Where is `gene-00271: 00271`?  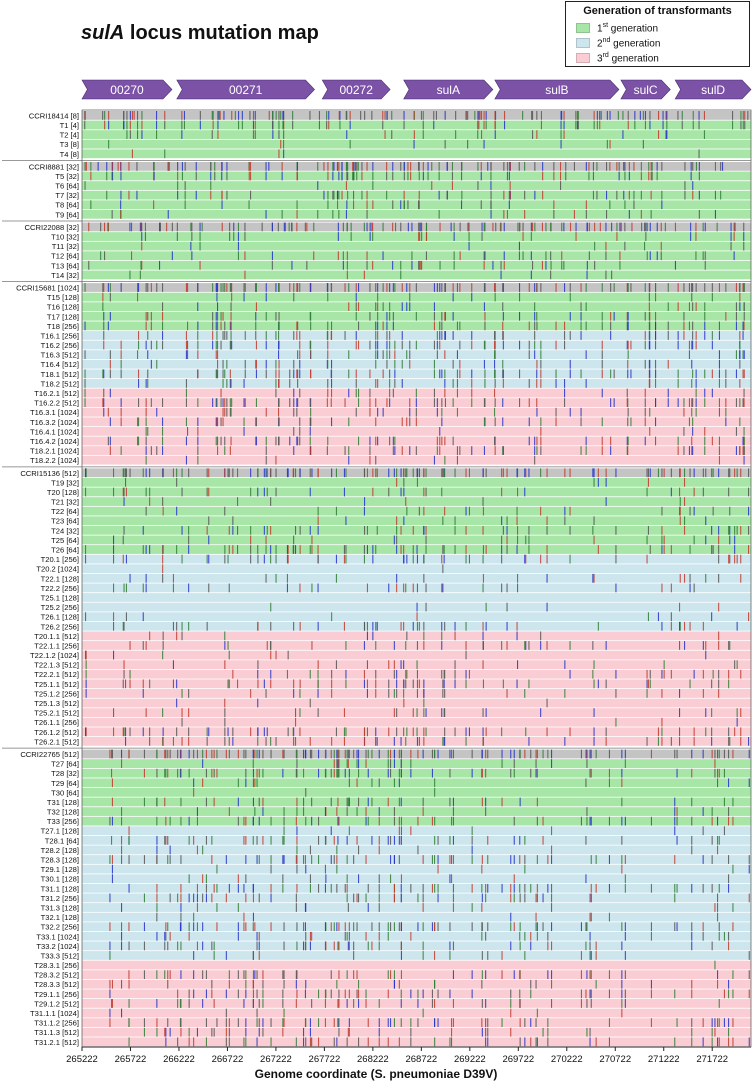
gene-00271: 00271 is located at coordinates (245, 89).